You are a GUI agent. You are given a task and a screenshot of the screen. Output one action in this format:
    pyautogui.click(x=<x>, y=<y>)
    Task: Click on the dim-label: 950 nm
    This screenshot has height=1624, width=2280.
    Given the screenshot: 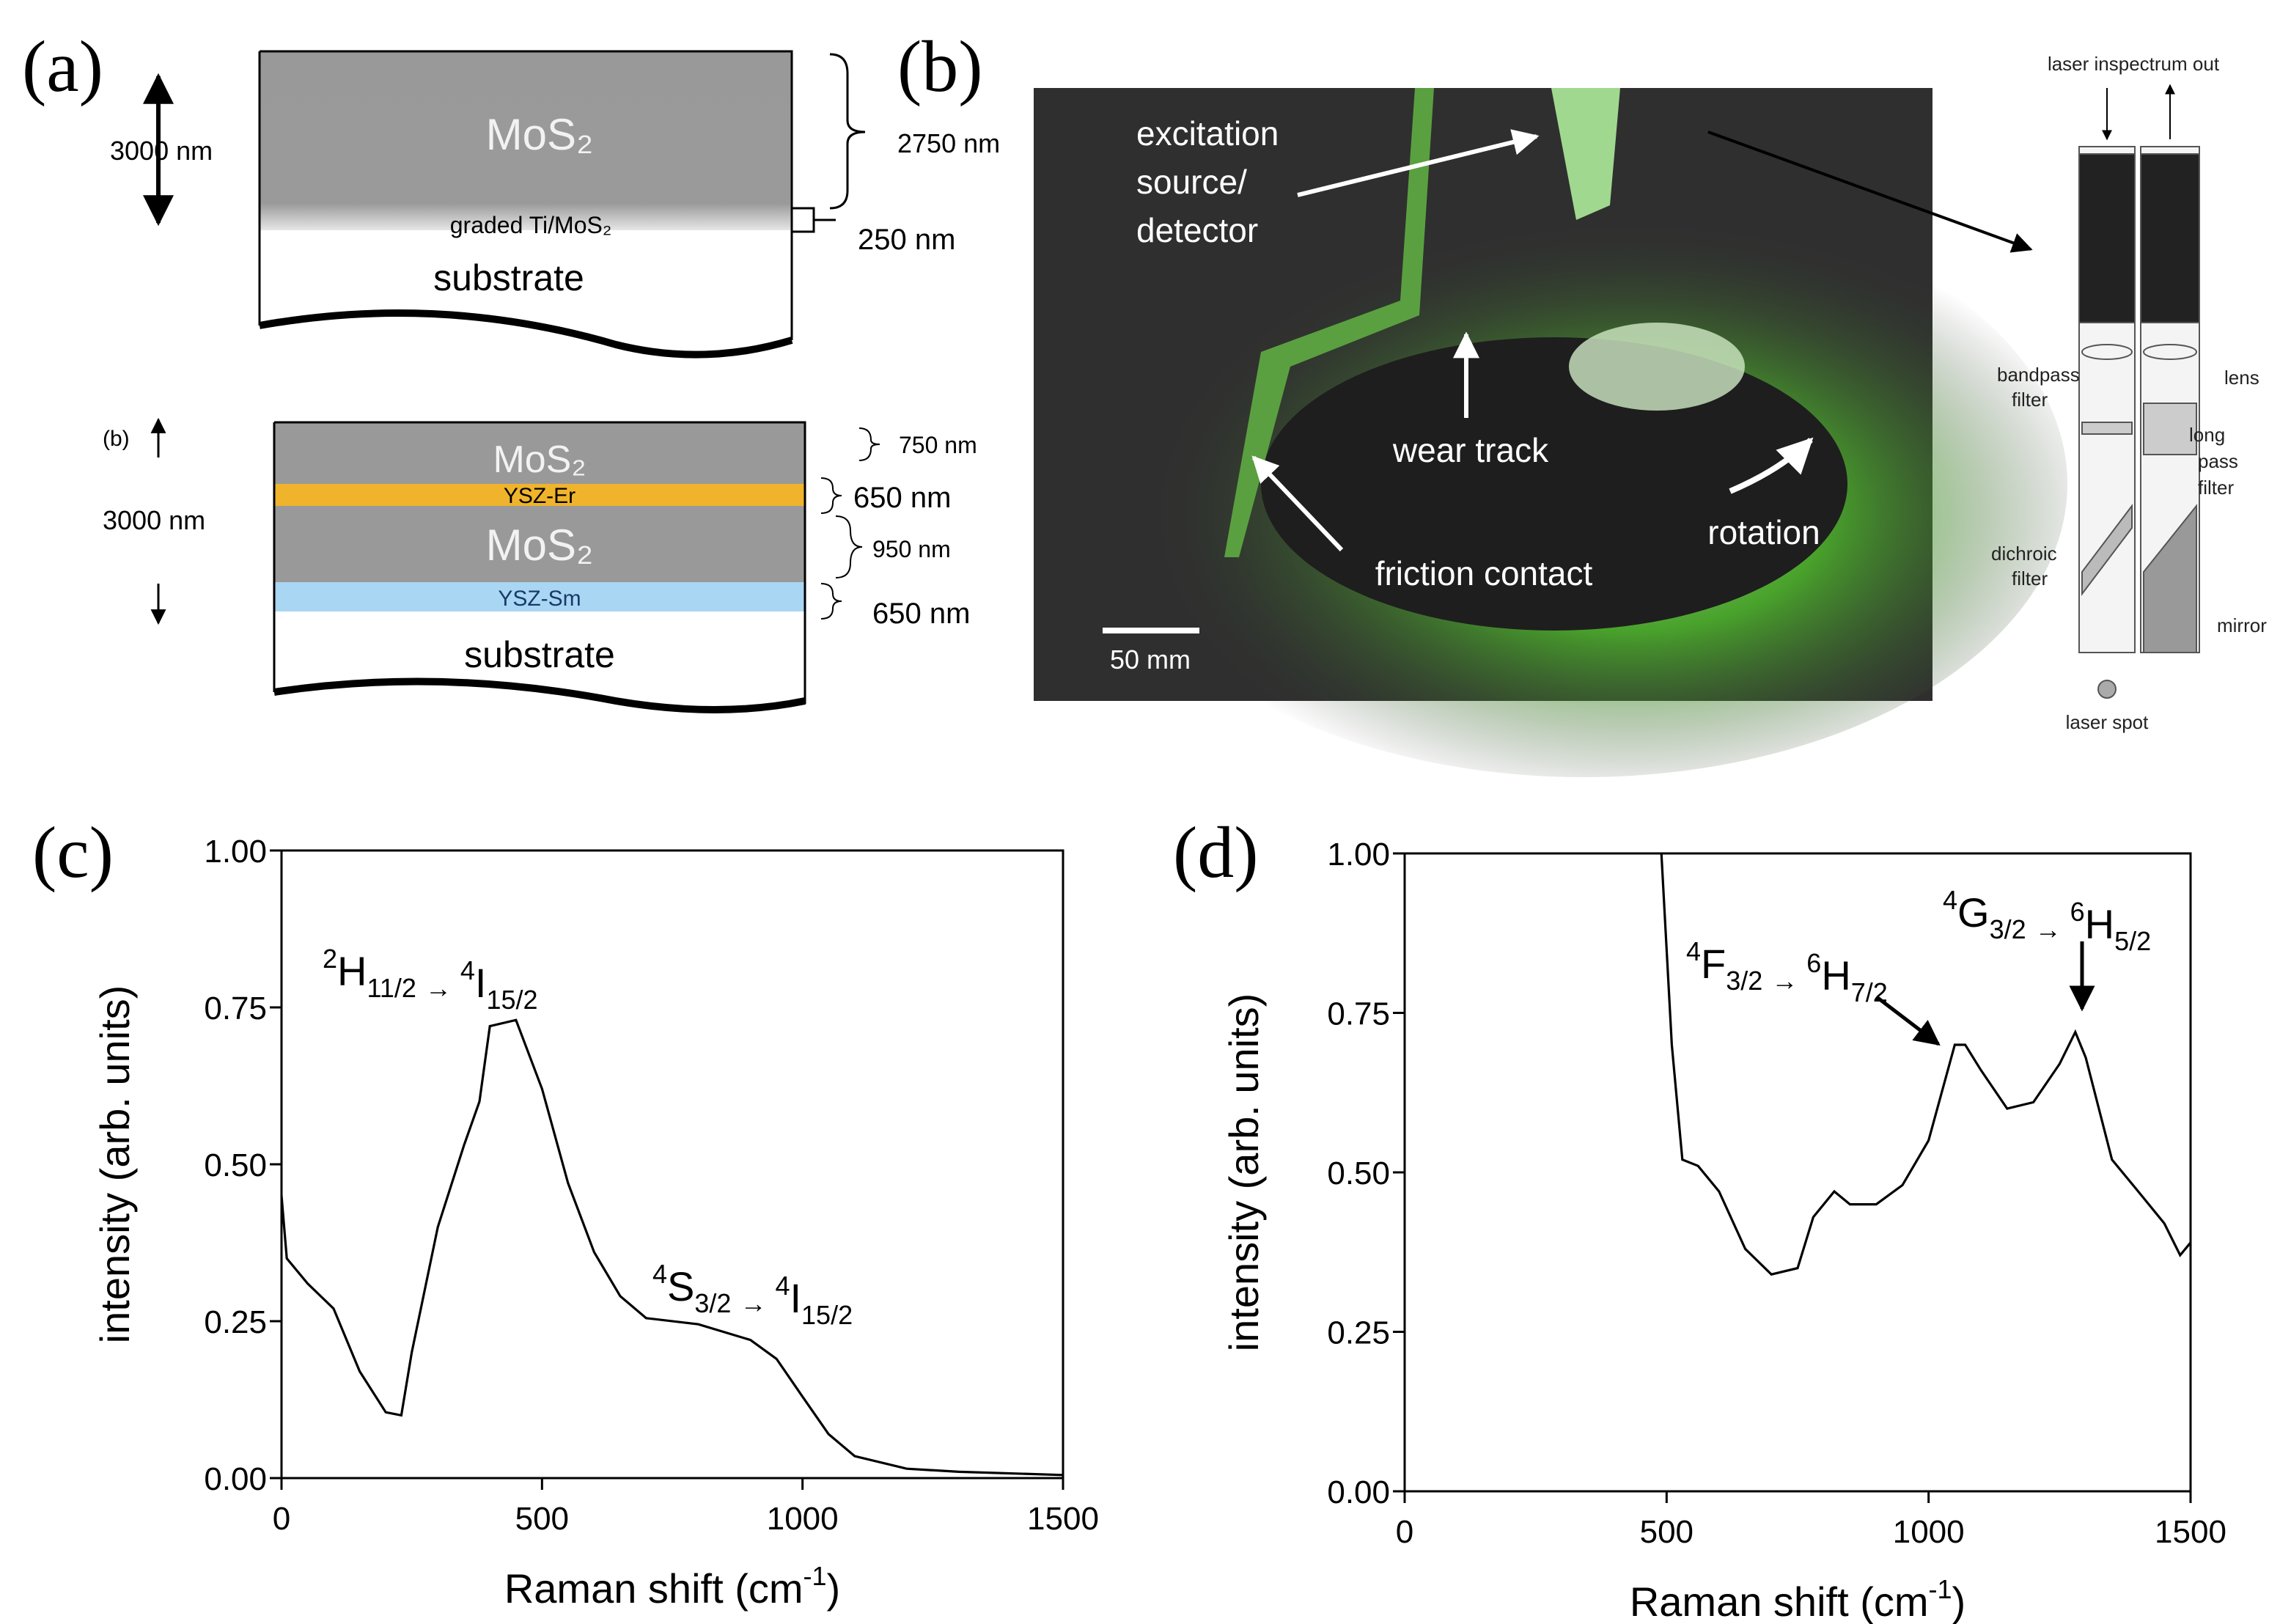 What is the action you would take?
    pyautogui.click(x=911, y=549)
    